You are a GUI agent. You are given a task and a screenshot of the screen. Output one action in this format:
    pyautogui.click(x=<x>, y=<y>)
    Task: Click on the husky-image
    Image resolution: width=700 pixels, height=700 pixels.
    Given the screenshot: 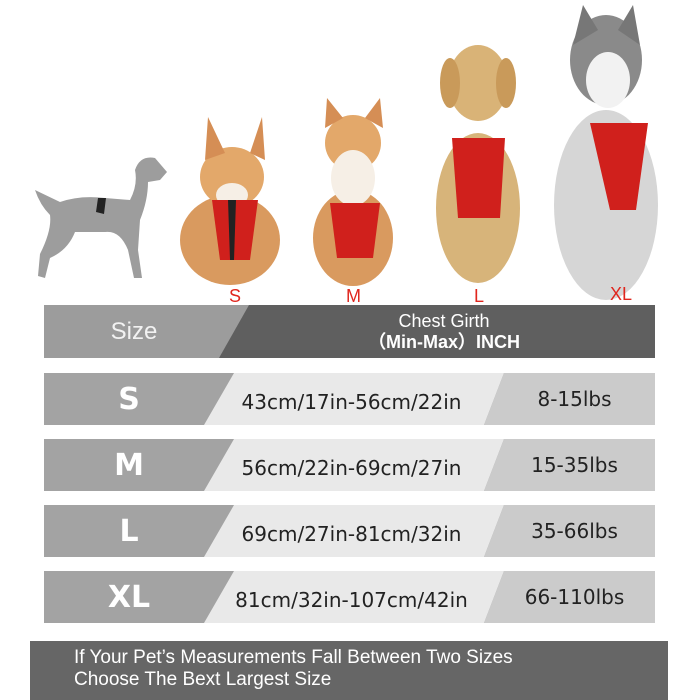 What is the action you would take?
    pyautogui.click(x=606, y=152)
    